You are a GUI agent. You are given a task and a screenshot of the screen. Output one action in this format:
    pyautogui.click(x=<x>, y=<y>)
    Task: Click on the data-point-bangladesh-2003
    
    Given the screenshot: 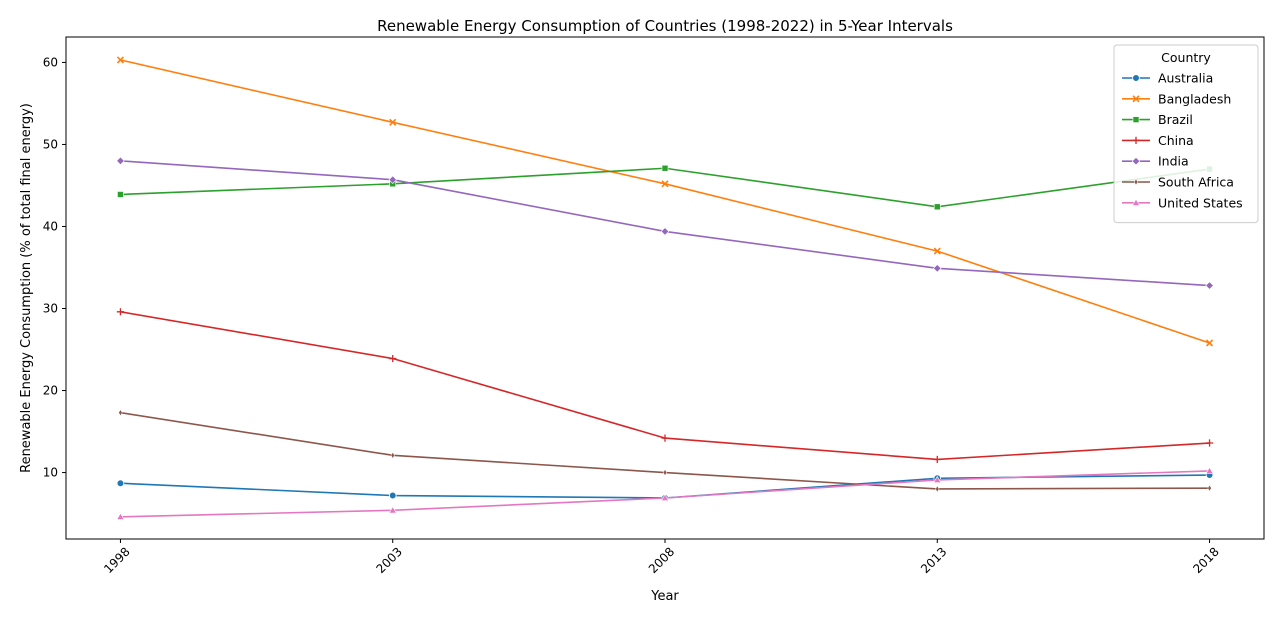 What is the action you would take?
    pyautogui.click(x=393, y=122)
    